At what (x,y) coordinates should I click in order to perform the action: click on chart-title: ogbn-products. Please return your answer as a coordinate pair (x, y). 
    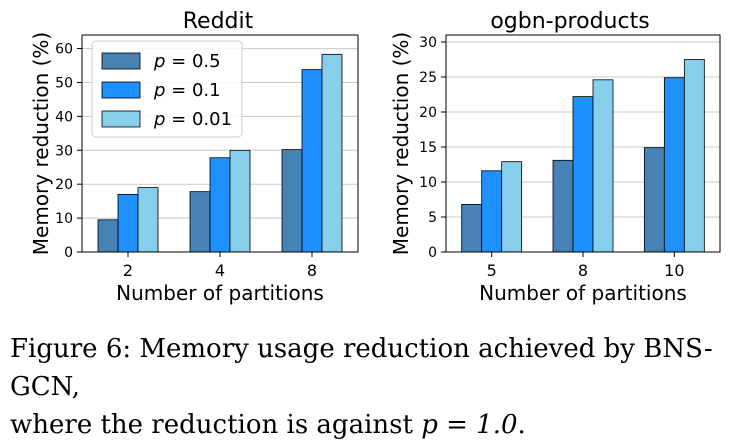
    Looking at the image, I should click on (569, 21).